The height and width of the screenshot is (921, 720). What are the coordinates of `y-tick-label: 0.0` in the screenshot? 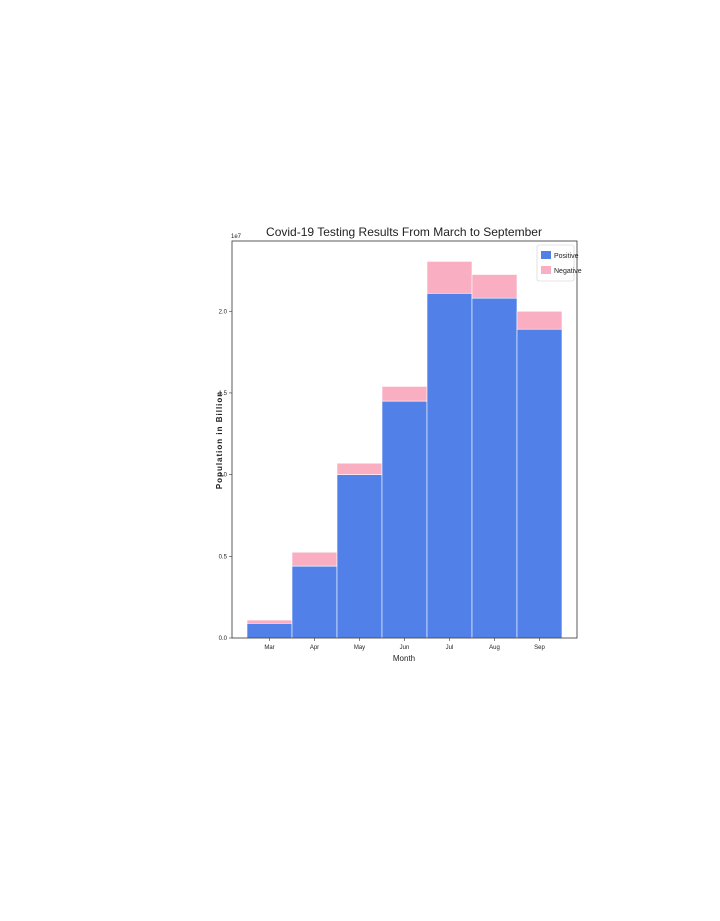 It's located at (223, 639).